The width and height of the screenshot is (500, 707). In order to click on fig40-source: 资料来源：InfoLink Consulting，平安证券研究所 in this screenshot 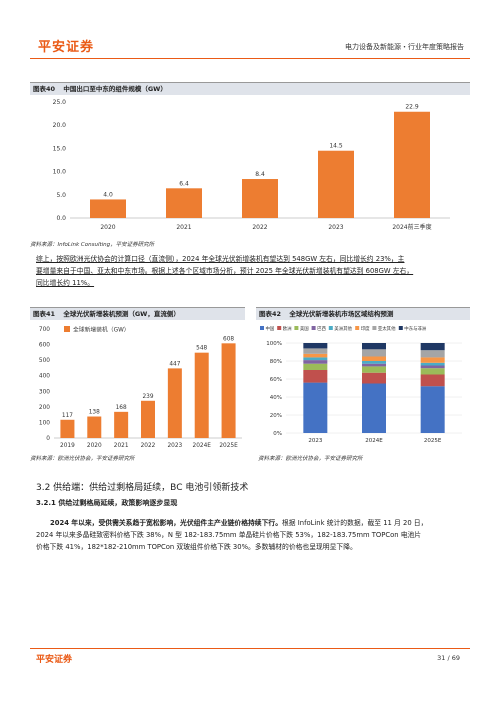, I will do `click(92, 245)`.